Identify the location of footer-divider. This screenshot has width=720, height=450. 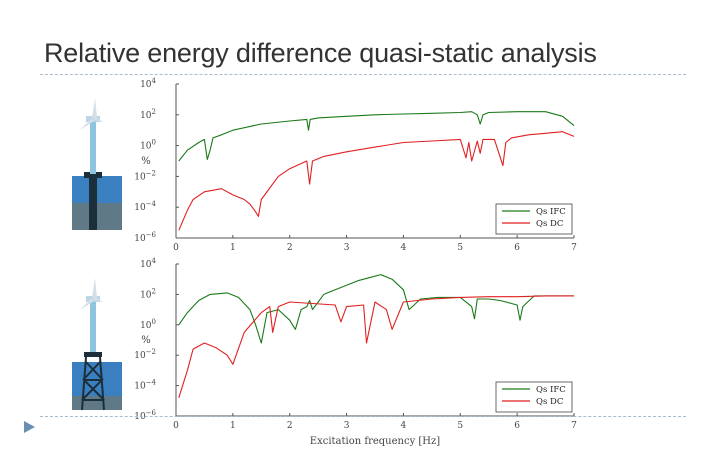
(363, 416).